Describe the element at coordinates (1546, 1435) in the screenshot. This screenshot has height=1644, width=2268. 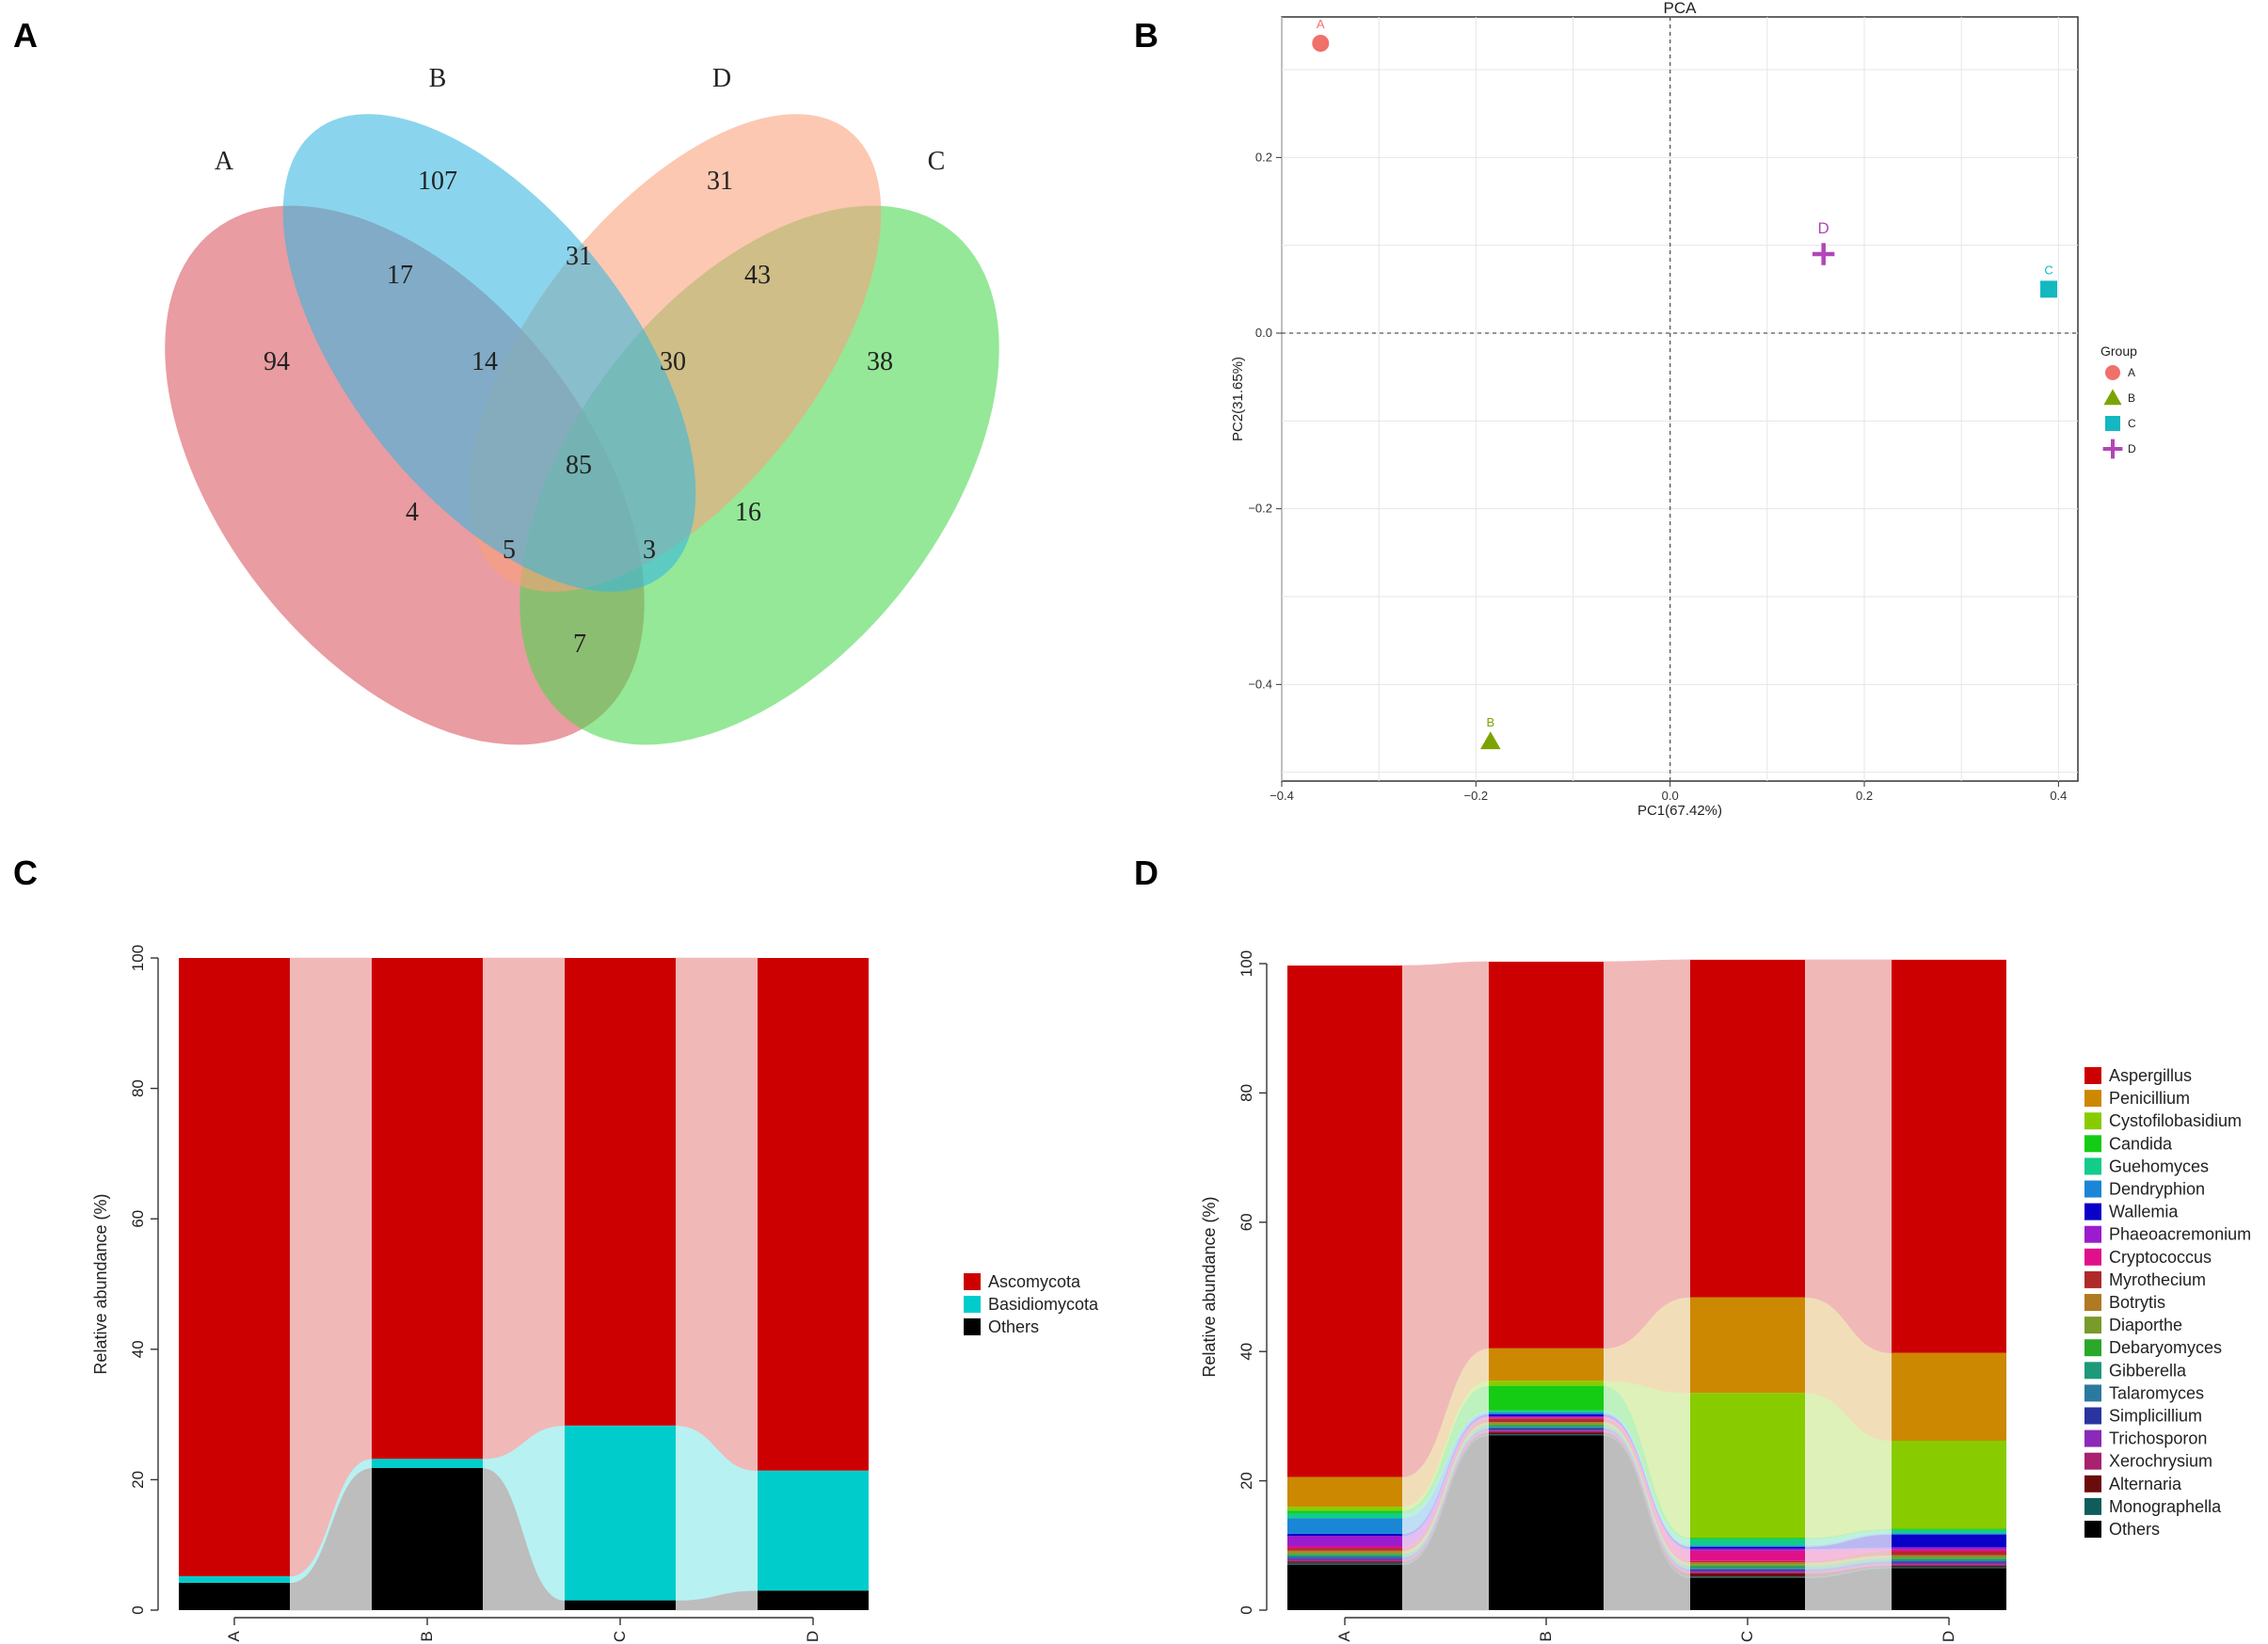
I see `genus-bar-b-monographella` at that location.